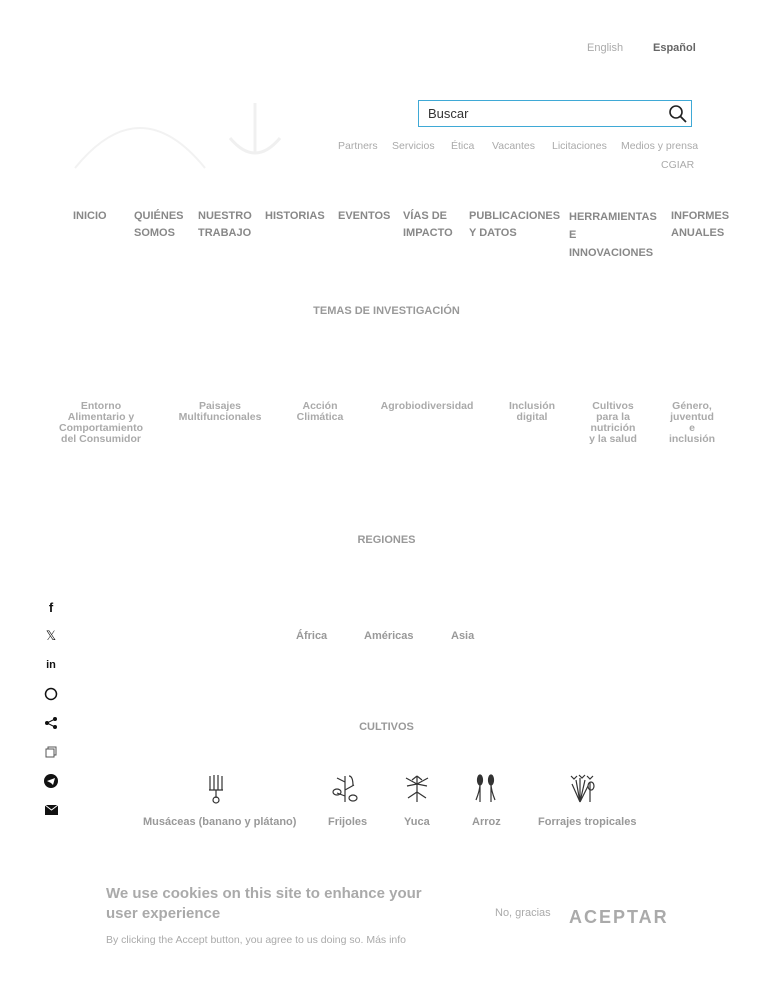 The image size is (773, 1000). I want to click on link-cgiar: CGIAR, so click(678, 165).